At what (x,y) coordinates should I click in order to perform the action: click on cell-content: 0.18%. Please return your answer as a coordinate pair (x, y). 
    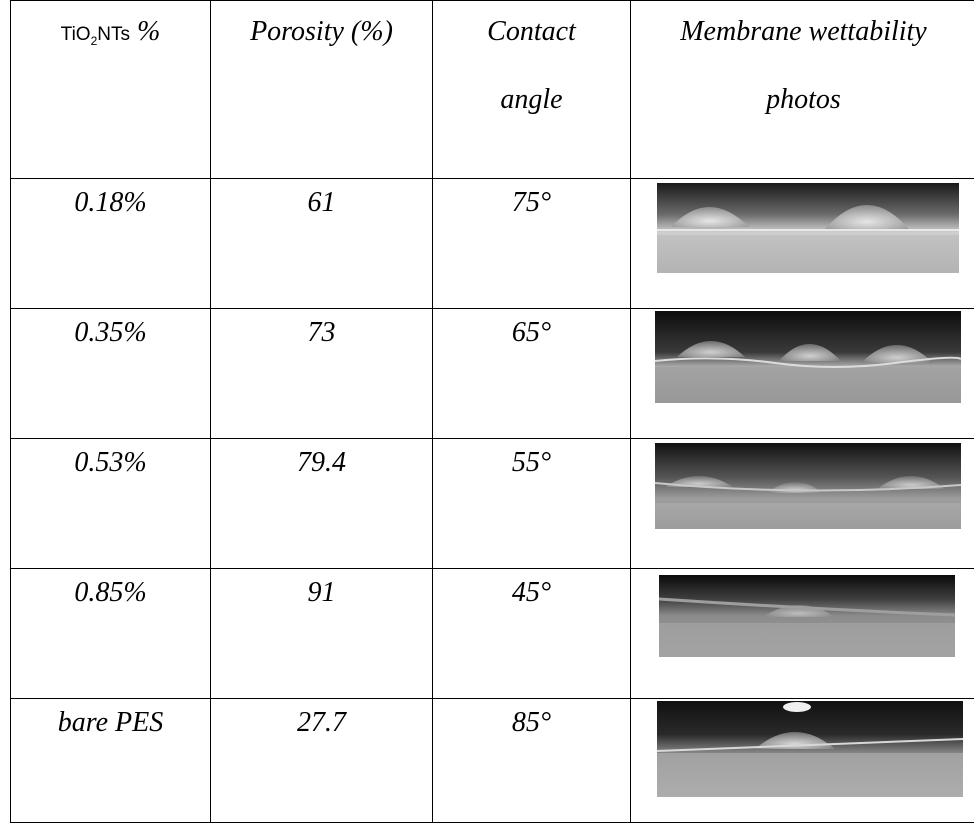
    Looking at the image, I should click on (111, 244).